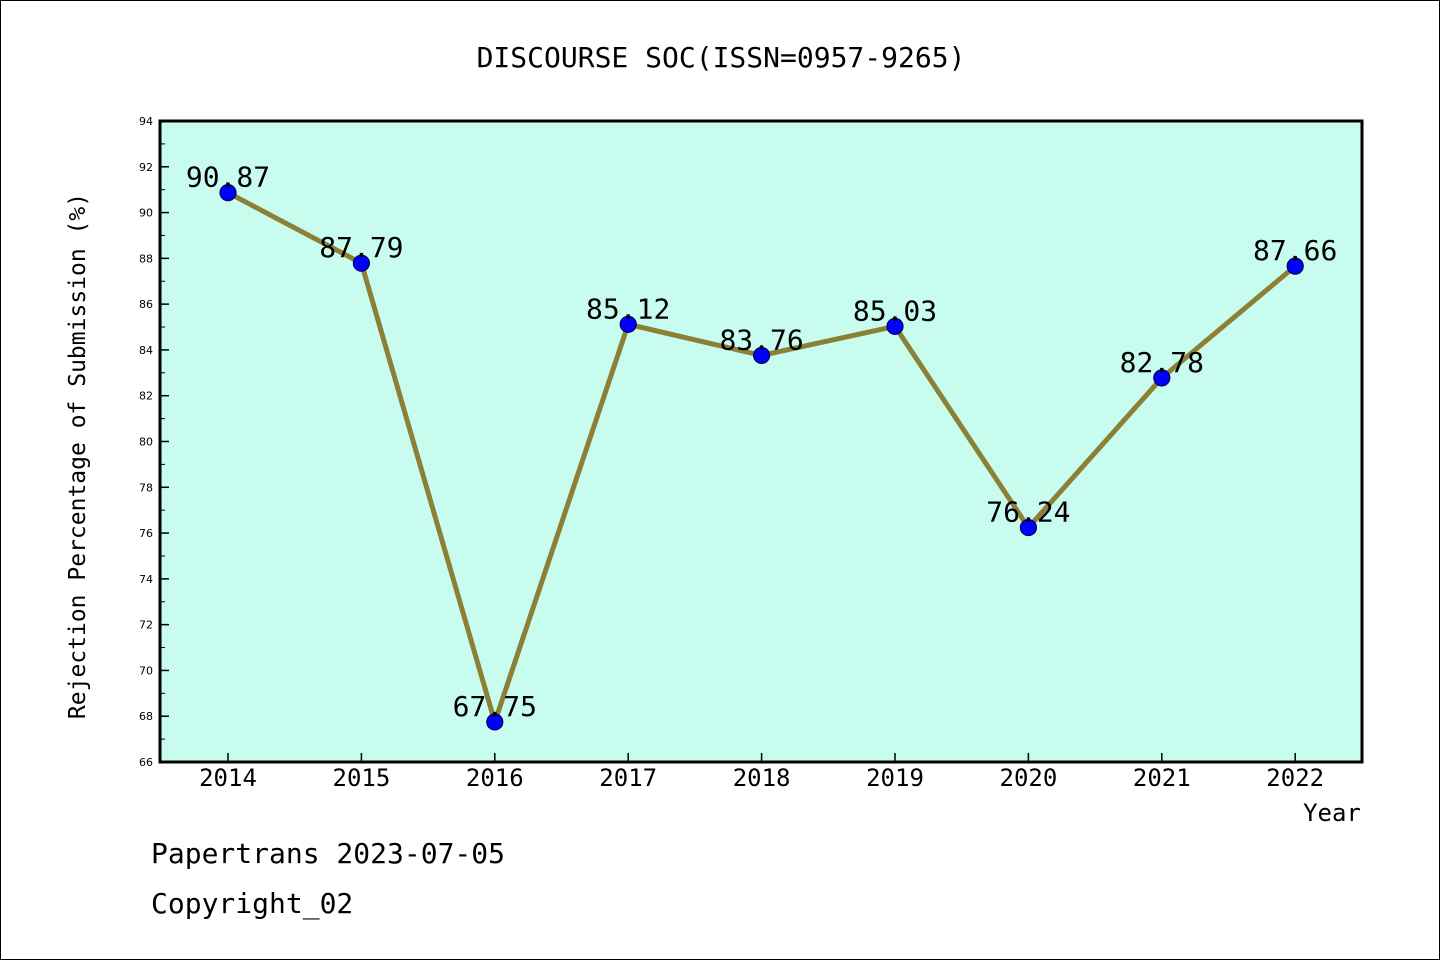  I want to click on x-tick-label: 2018, so click(762, 778).